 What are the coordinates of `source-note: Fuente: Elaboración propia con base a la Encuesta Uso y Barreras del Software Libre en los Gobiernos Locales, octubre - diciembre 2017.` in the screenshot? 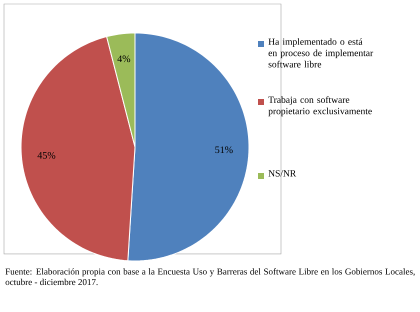 It's located at (210, 277).